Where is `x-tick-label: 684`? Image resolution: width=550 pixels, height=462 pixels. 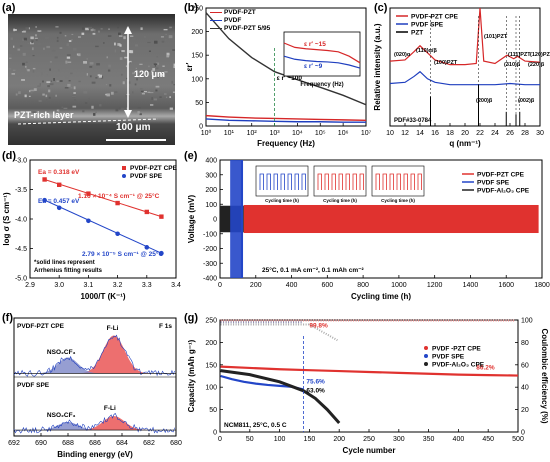
x-tick-label: 684 is located at coordinates (122, 443).